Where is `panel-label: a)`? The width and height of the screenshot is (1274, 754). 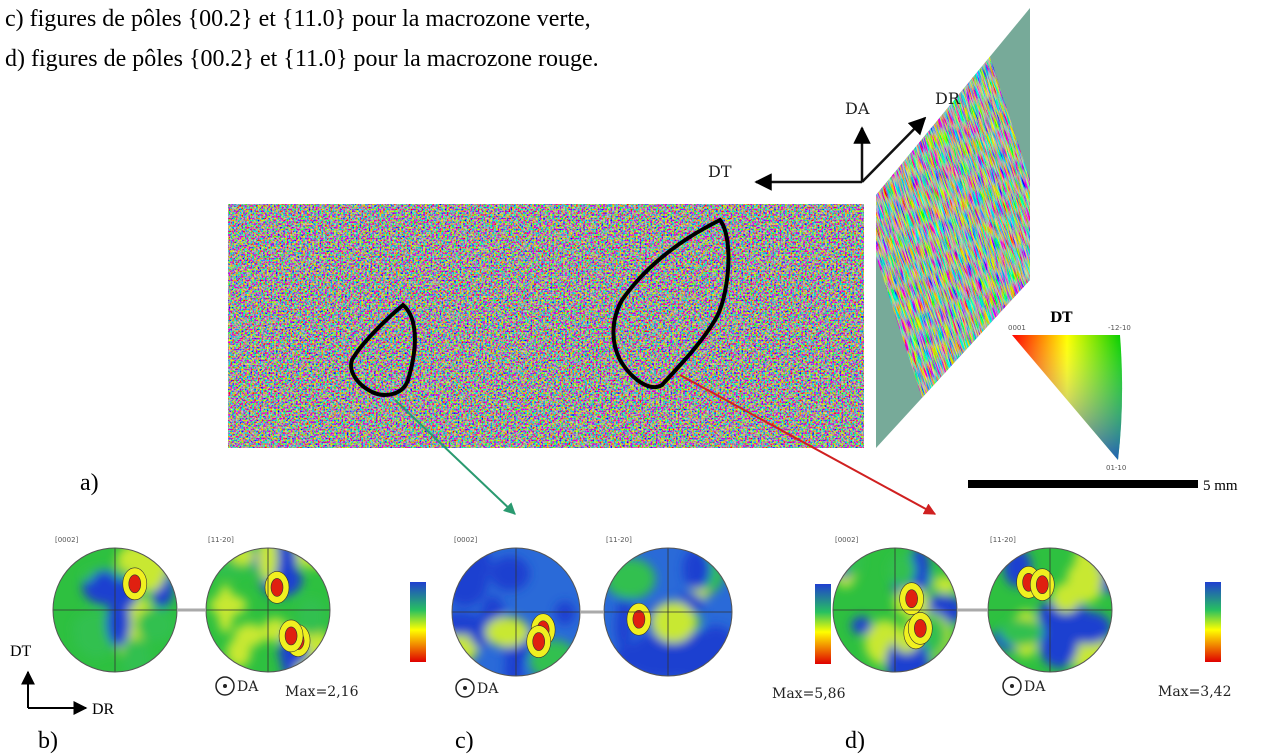 panel-label: a) is located at coordinates (89, 483).